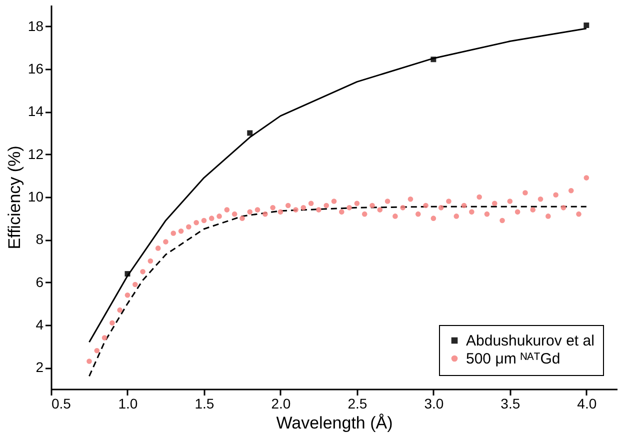  What do you see at coordinates (36, 26) in the screenshot?
I see `y-tick-label: 18` at bounding box center [36, 26].